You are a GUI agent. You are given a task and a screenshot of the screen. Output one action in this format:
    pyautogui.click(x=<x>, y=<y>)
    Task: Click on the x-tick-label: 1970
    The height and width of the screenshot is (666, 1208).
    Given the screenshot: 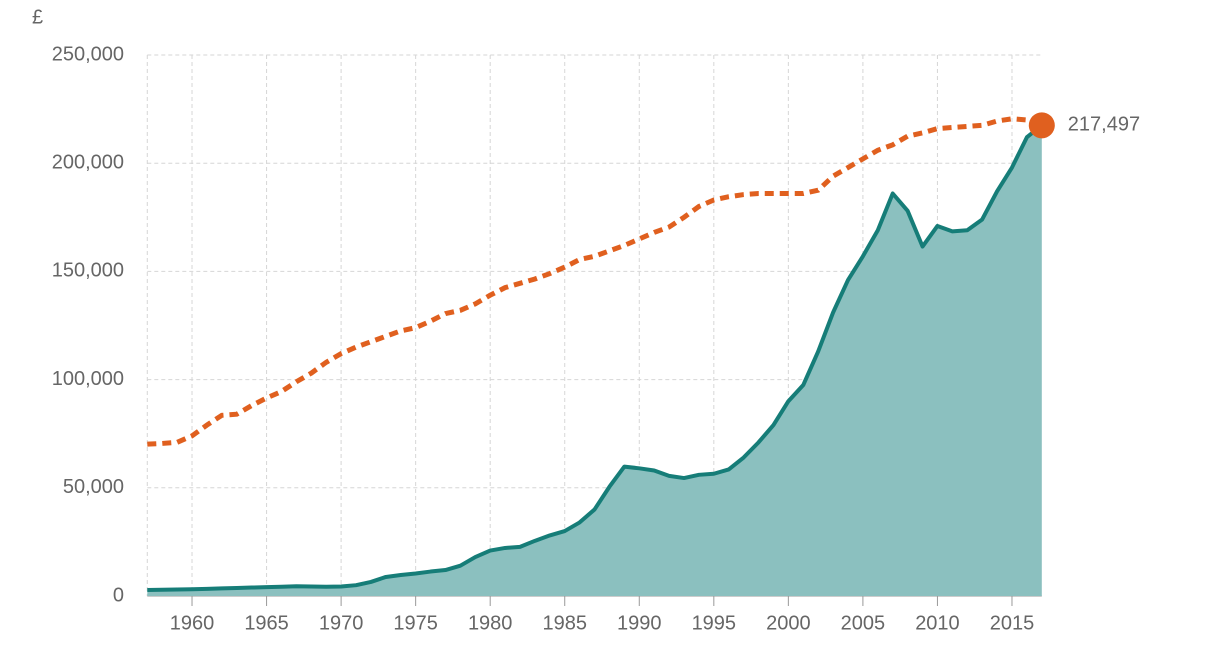 What is the action you would take?
    pyautogui.click(x=341, y=623)
    